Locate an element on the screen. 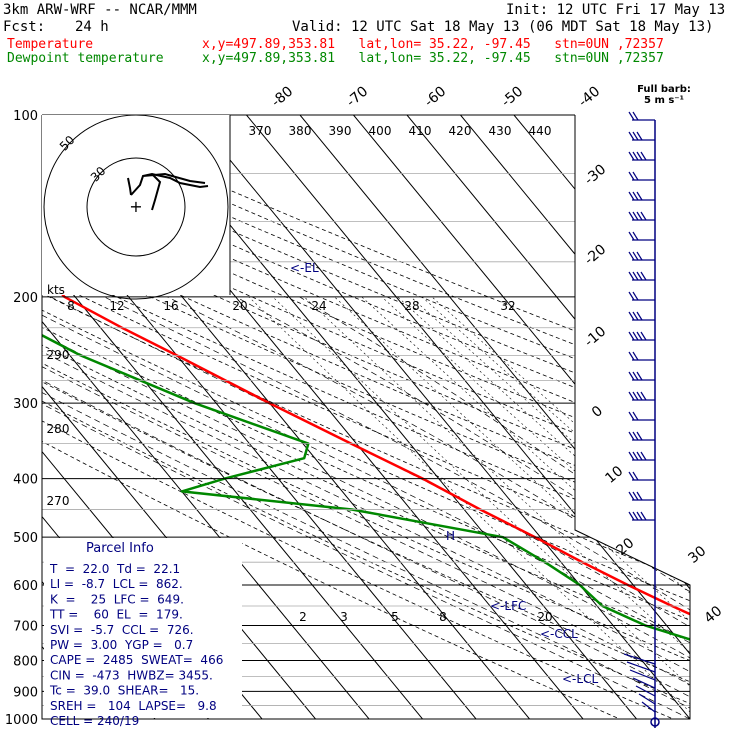  el-marker: <-EL is located at coordinates (304, 268).